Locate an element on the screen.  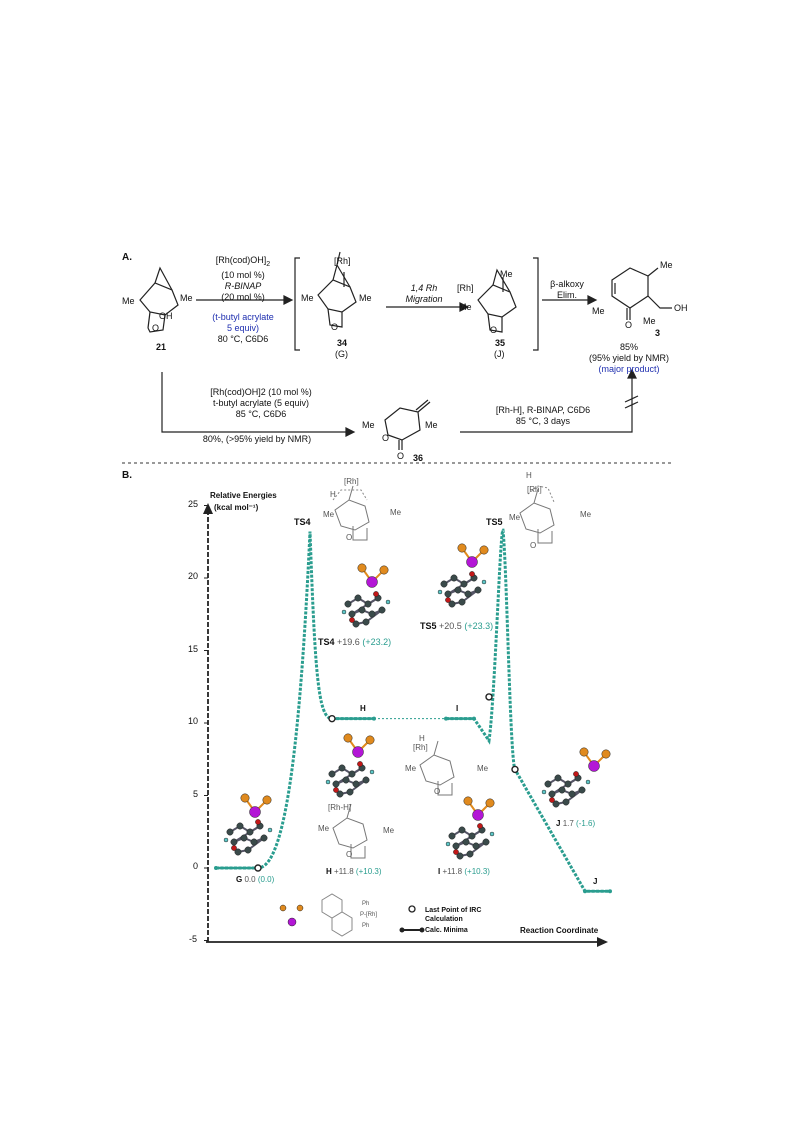
ts4-struct-me-left: Me is located at coordinates (329, 514).